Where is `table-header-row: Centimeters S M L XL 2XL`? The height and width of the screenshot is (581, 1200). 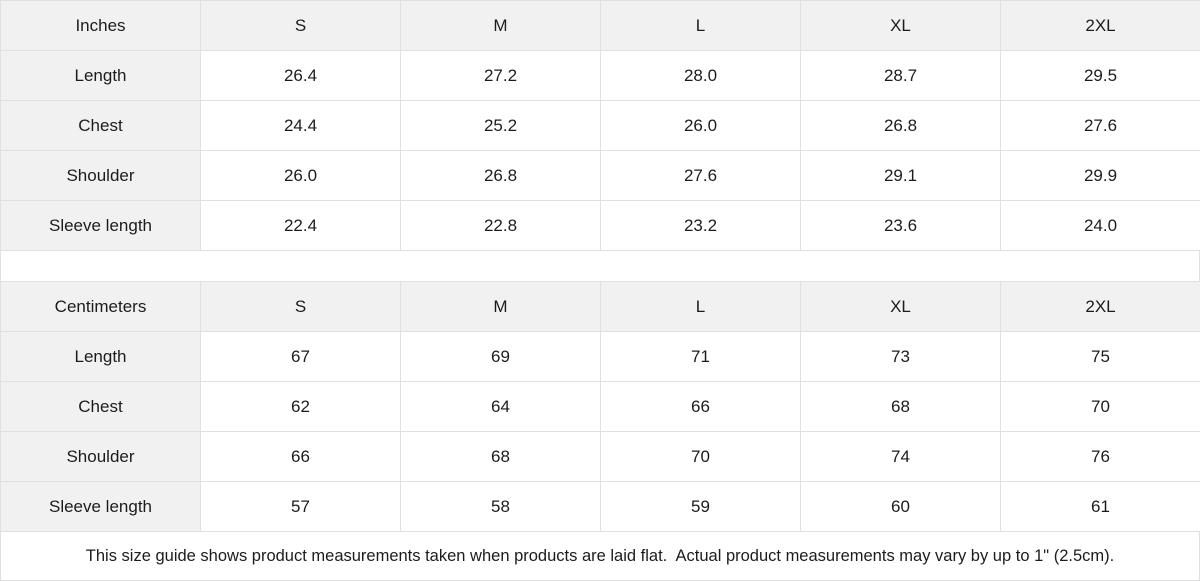 table-header-row: Centimeters S M L XL 2XL is located at coordinates (600, 307).